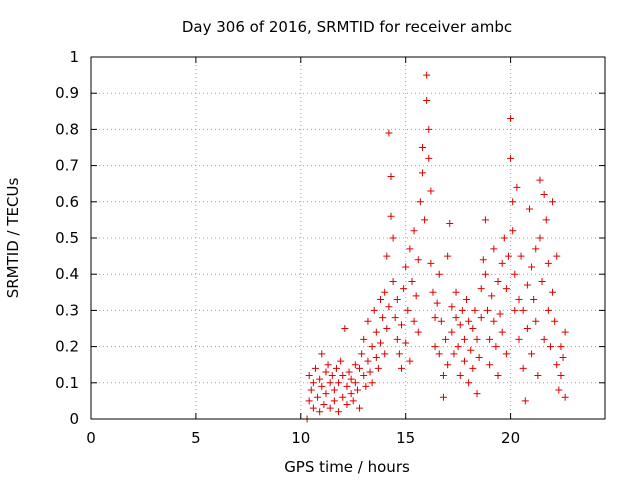  What do you see at coordinates (196, 438) in the screenshot?
I see `x-tick-label: 5` at bounding box center [196, 438].